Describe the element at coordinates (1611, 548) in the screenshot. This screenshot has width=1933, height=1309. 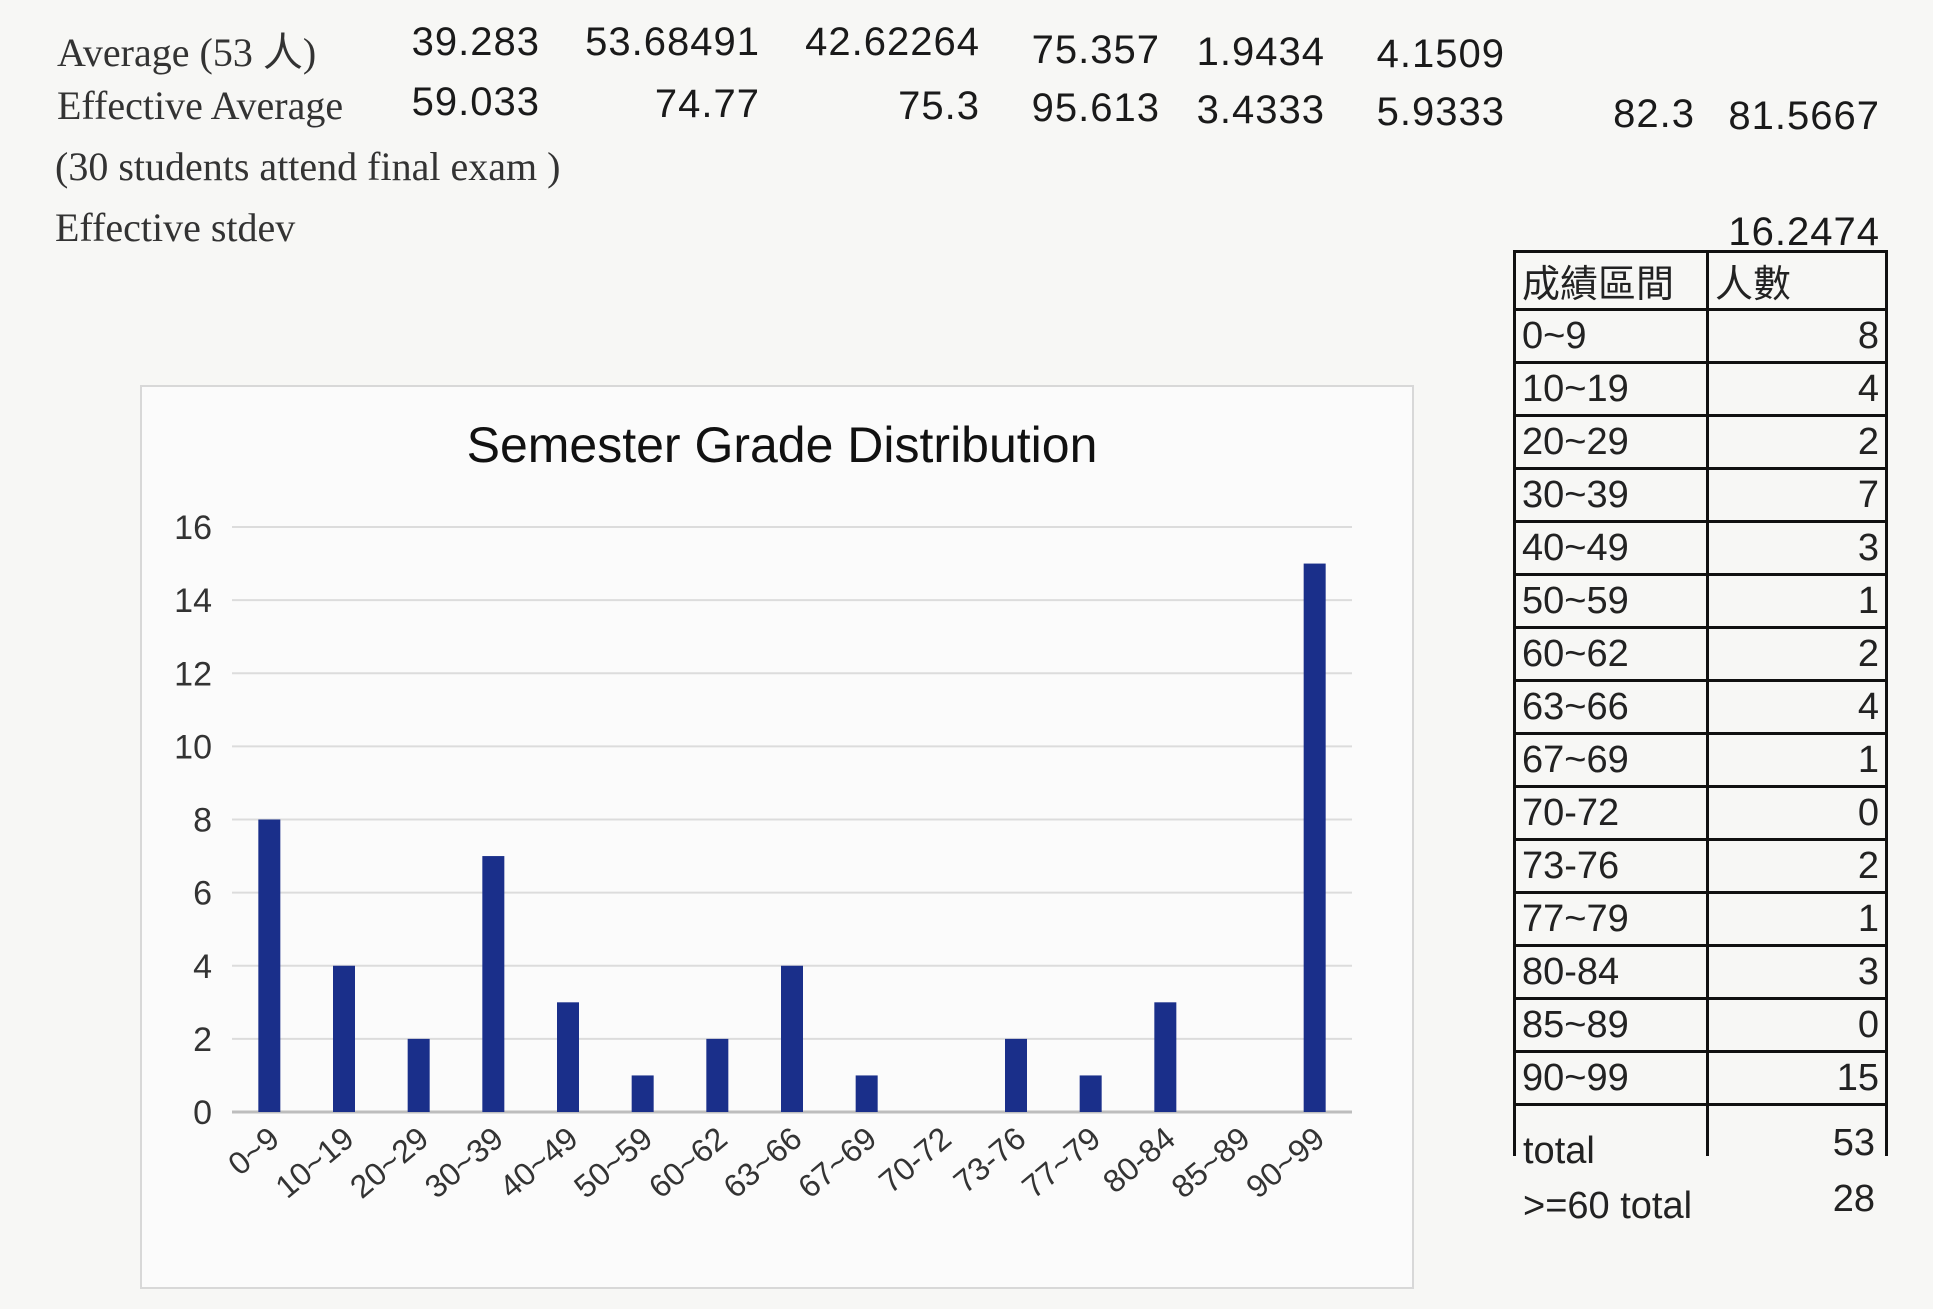
I see `grade-range-cell: 40~49` at that location.